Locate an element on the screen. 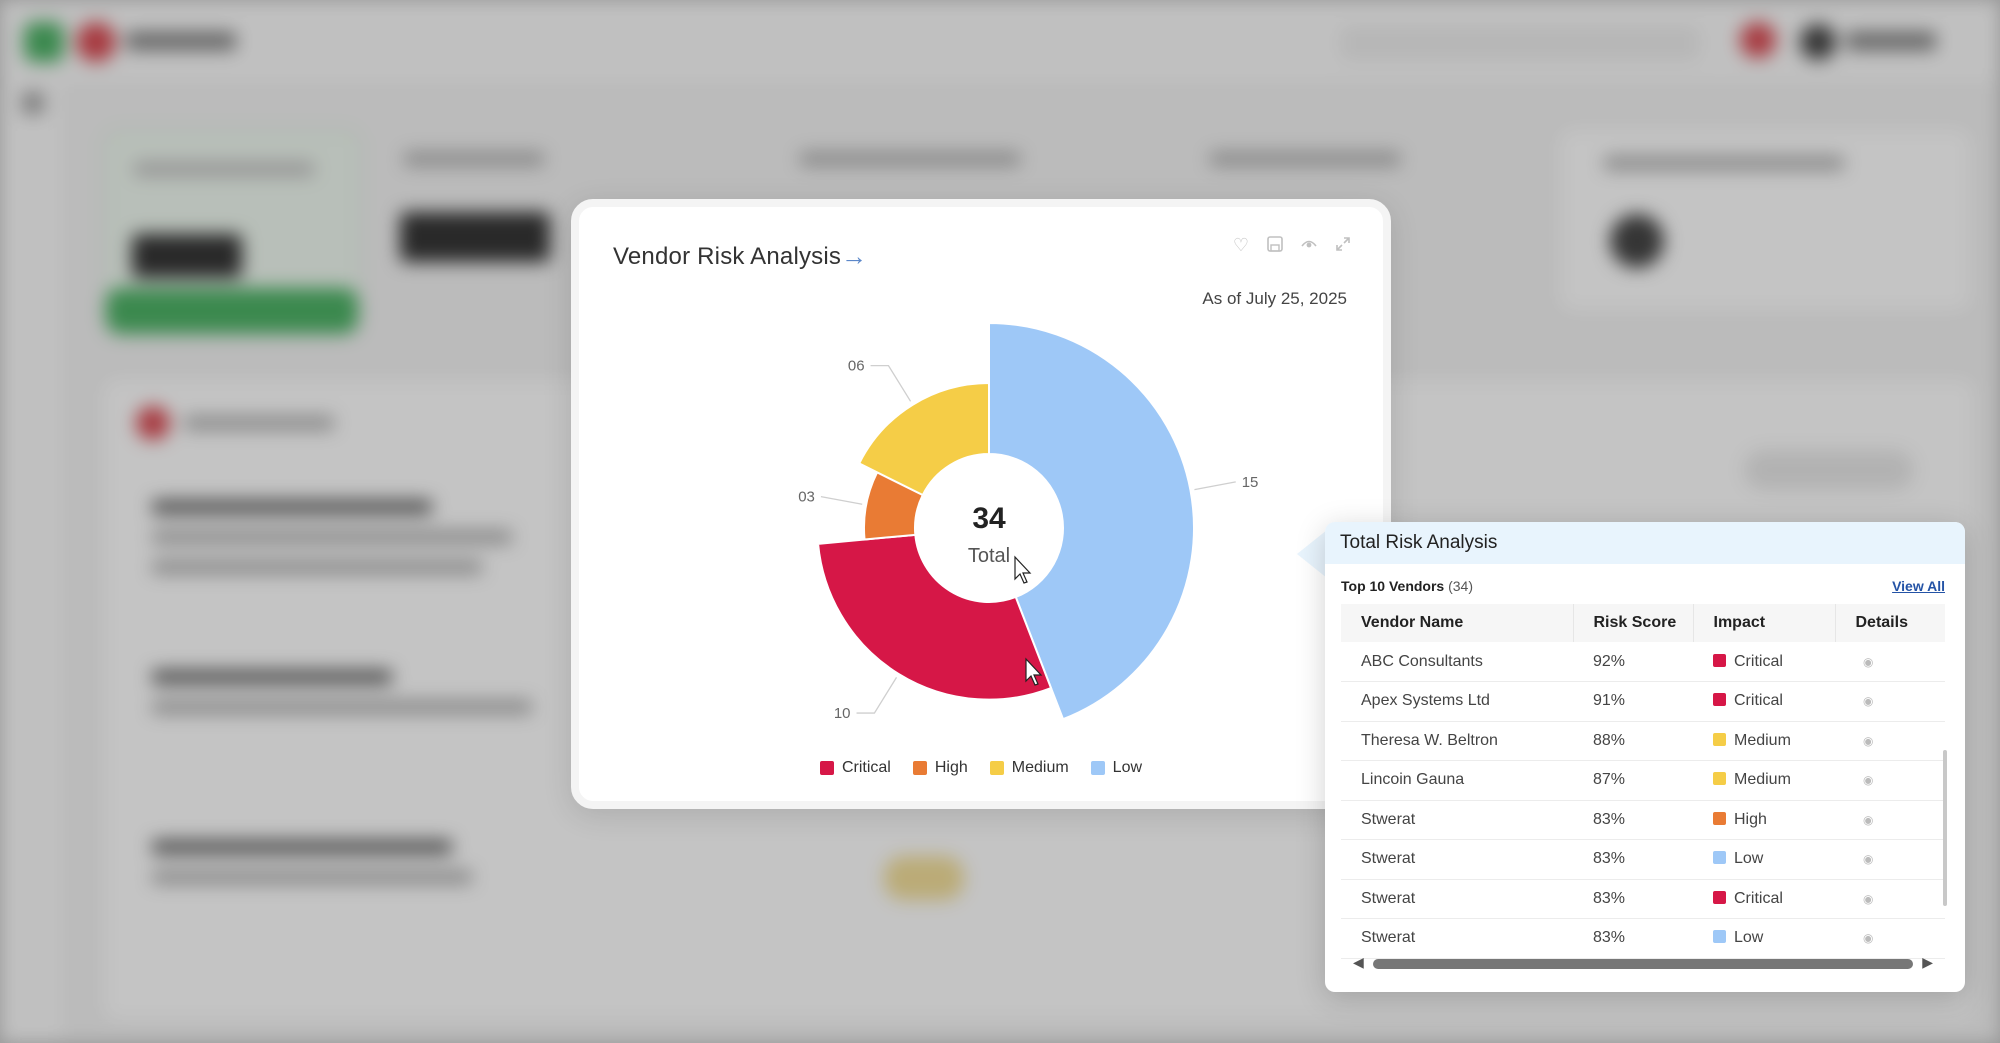  kpi-action-button is located at coordinates (232, 311).